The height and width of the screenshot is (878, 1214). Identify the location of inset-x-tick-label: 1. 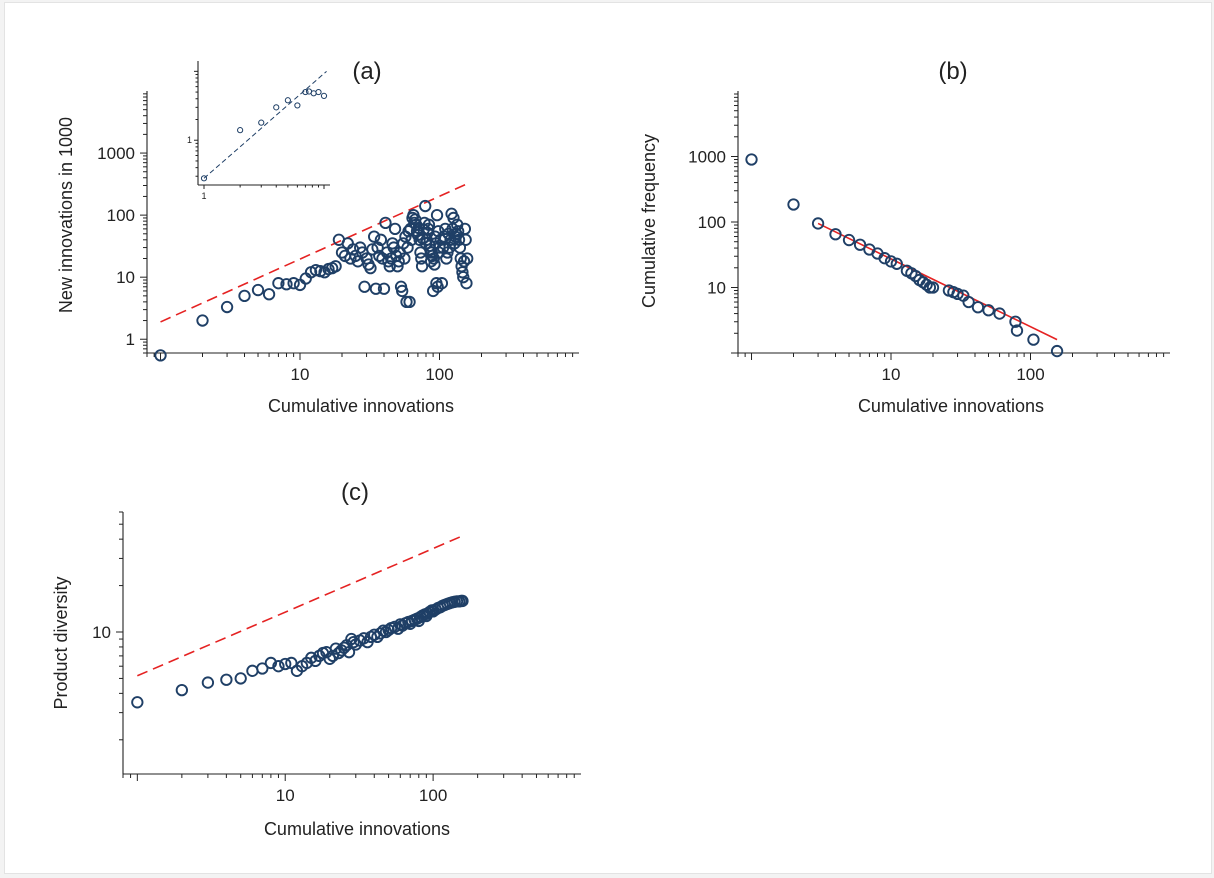
(203, 196).